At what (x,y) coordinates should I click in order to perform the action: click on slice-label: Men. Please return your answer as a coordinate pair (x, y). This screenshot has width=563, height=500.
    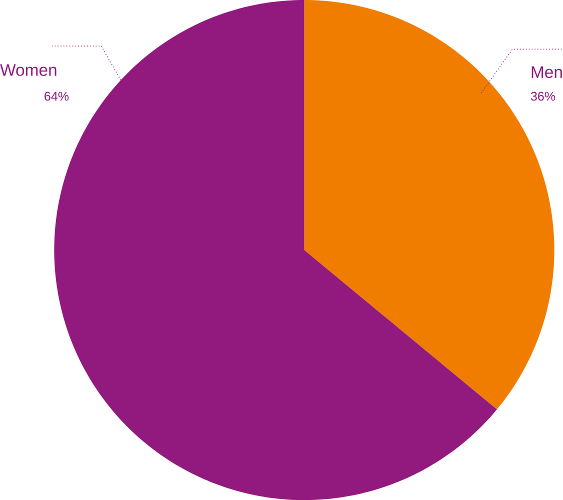
    Looking at the image, I should click on (547, 72).